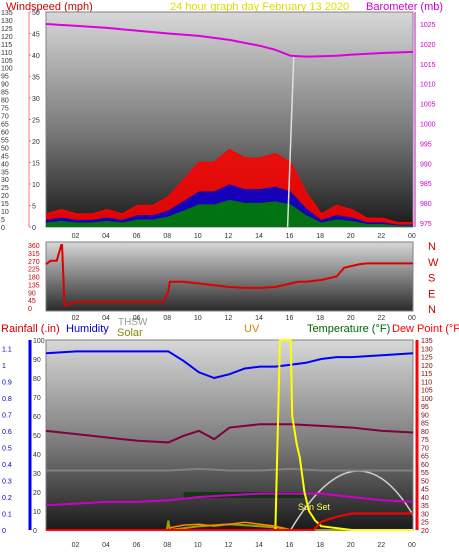 The image size is (459, 560). Describe the element at coordinates (428, 124) in the screenshot. I see `p1-baro-tick: 1000` at that location.